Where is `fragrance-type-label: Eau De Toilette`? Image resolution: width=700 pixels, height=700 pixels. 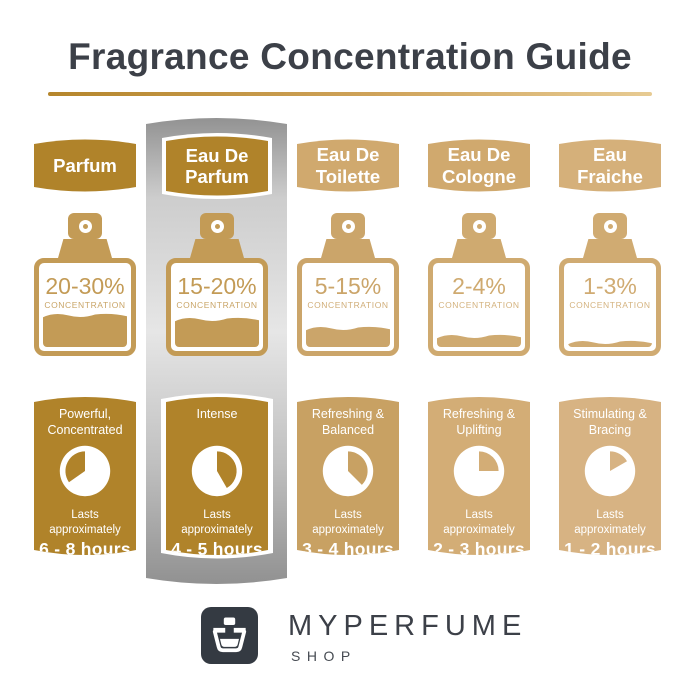
fragrance-type-label: Eau De Toilette is located at coordinates (348, 165).